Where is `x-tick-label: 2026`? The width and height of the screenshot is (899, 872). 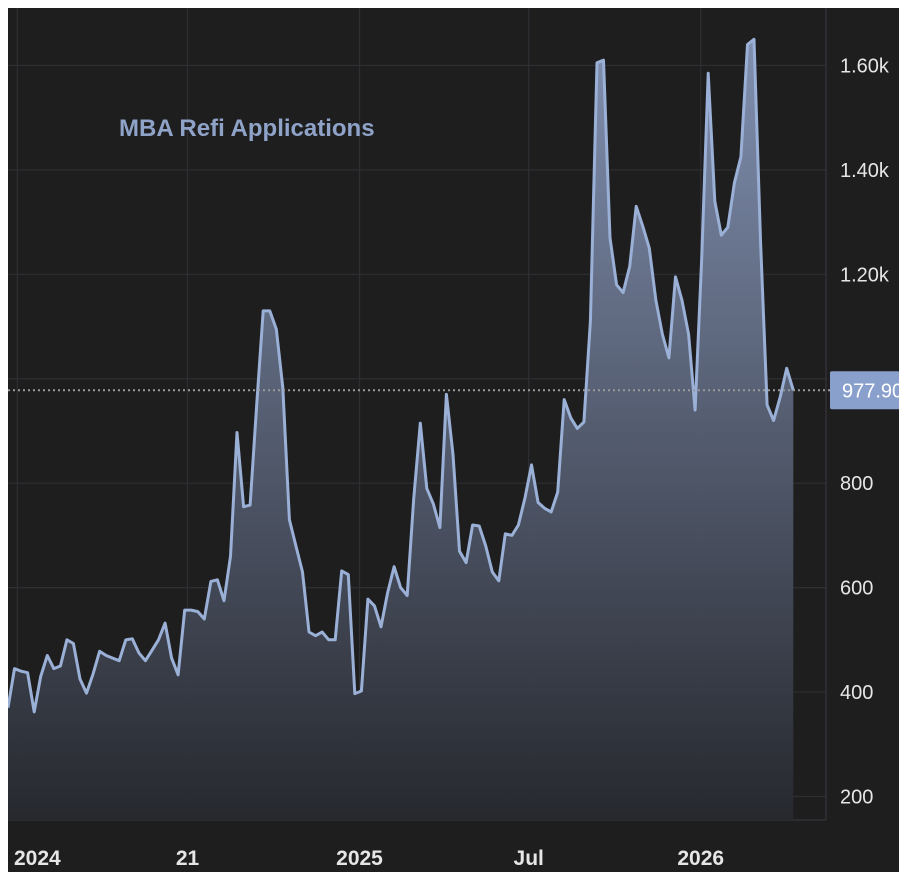 x-tick-label: 2026 is located at coordinates (700, 858).